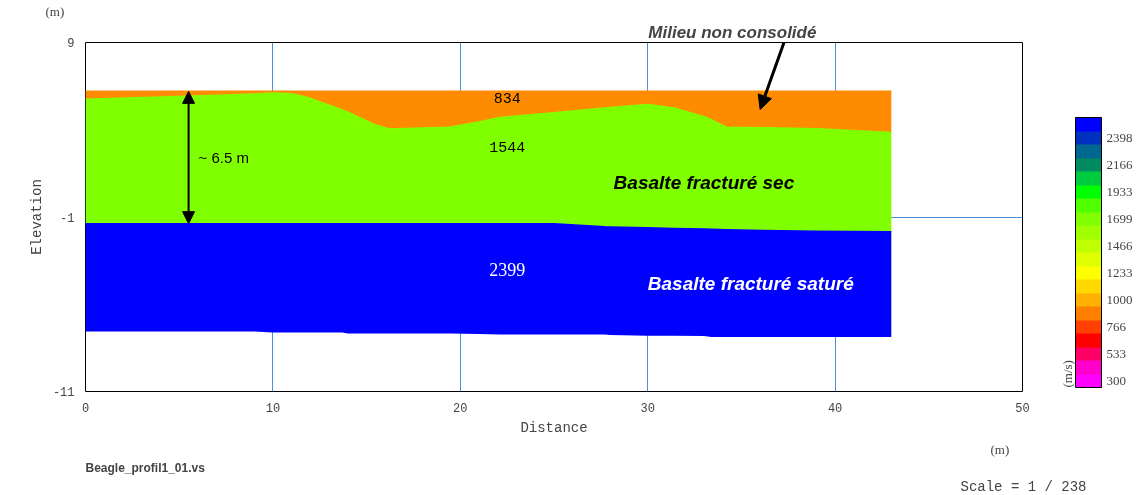  I want to click on annotation: 1544, so click(507, 149).